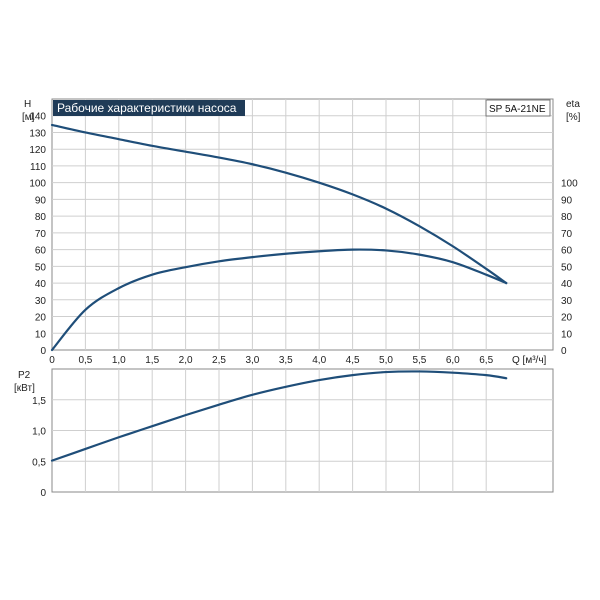 The width and height of the screenshot is (600, 600). Describe the element at coordinates (419, 360) in the screenshot. I see `x-tick-label: 5,5` at that location.